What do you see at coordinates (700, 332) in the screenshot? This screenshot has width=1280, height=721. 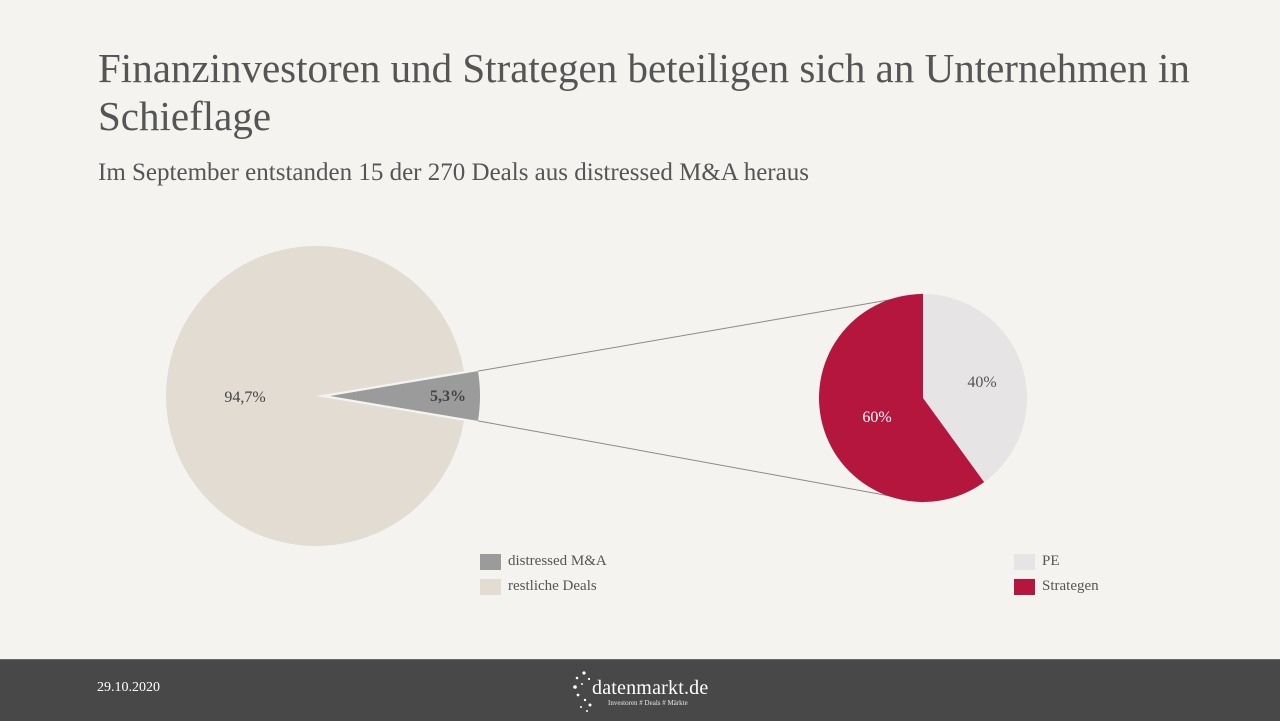 I see `connector-line-top` at bounding box center [700, 332].